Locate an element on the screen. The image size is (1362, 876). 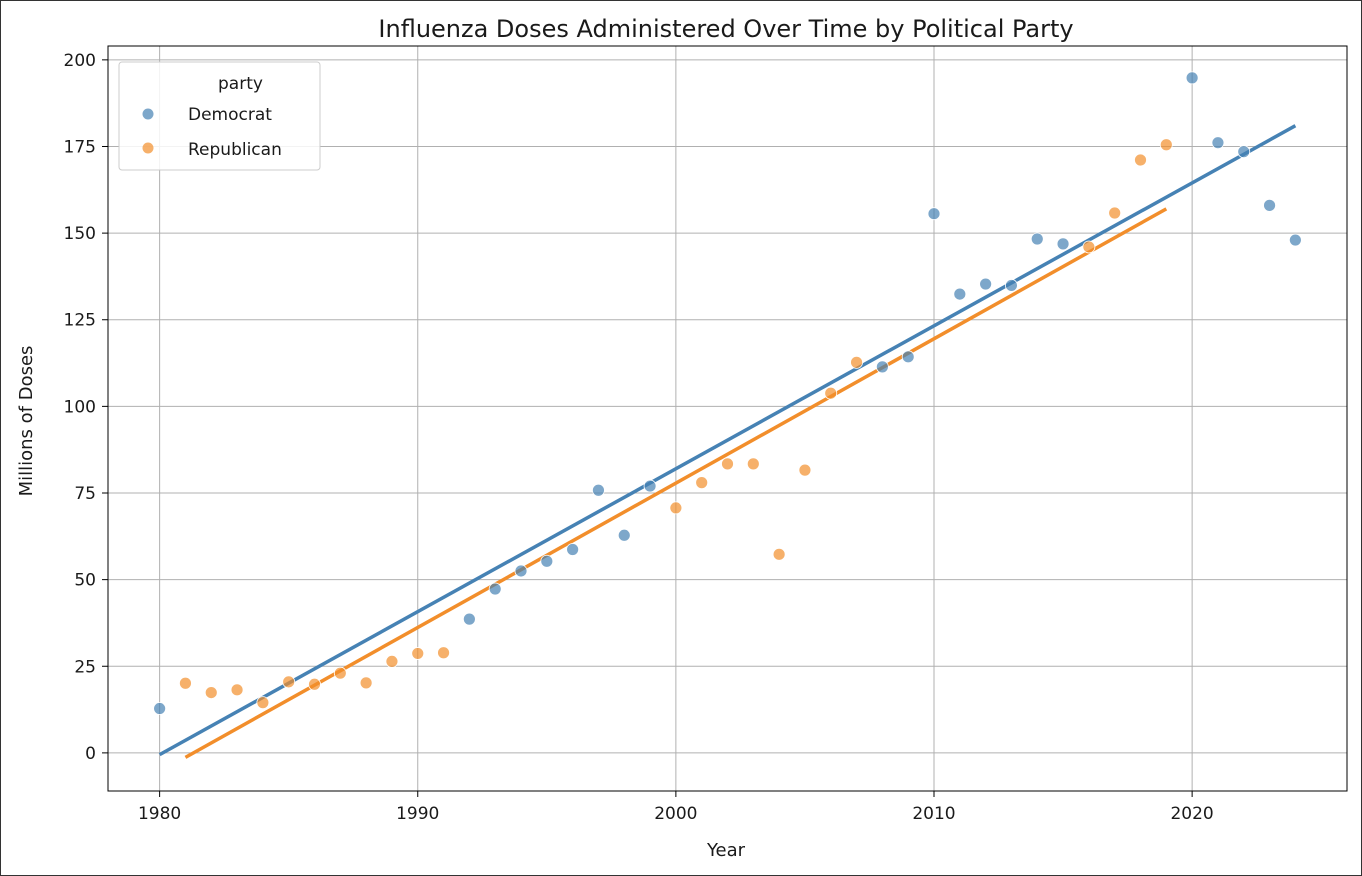
y-tick-label: 0 is located at coordinates (90, 754).